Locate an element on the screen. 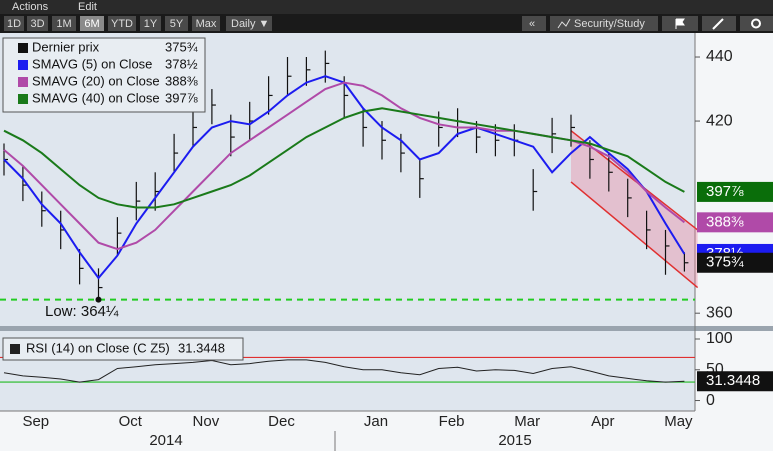  frequency: Daily ▼ is located at coordinates (250, 24).